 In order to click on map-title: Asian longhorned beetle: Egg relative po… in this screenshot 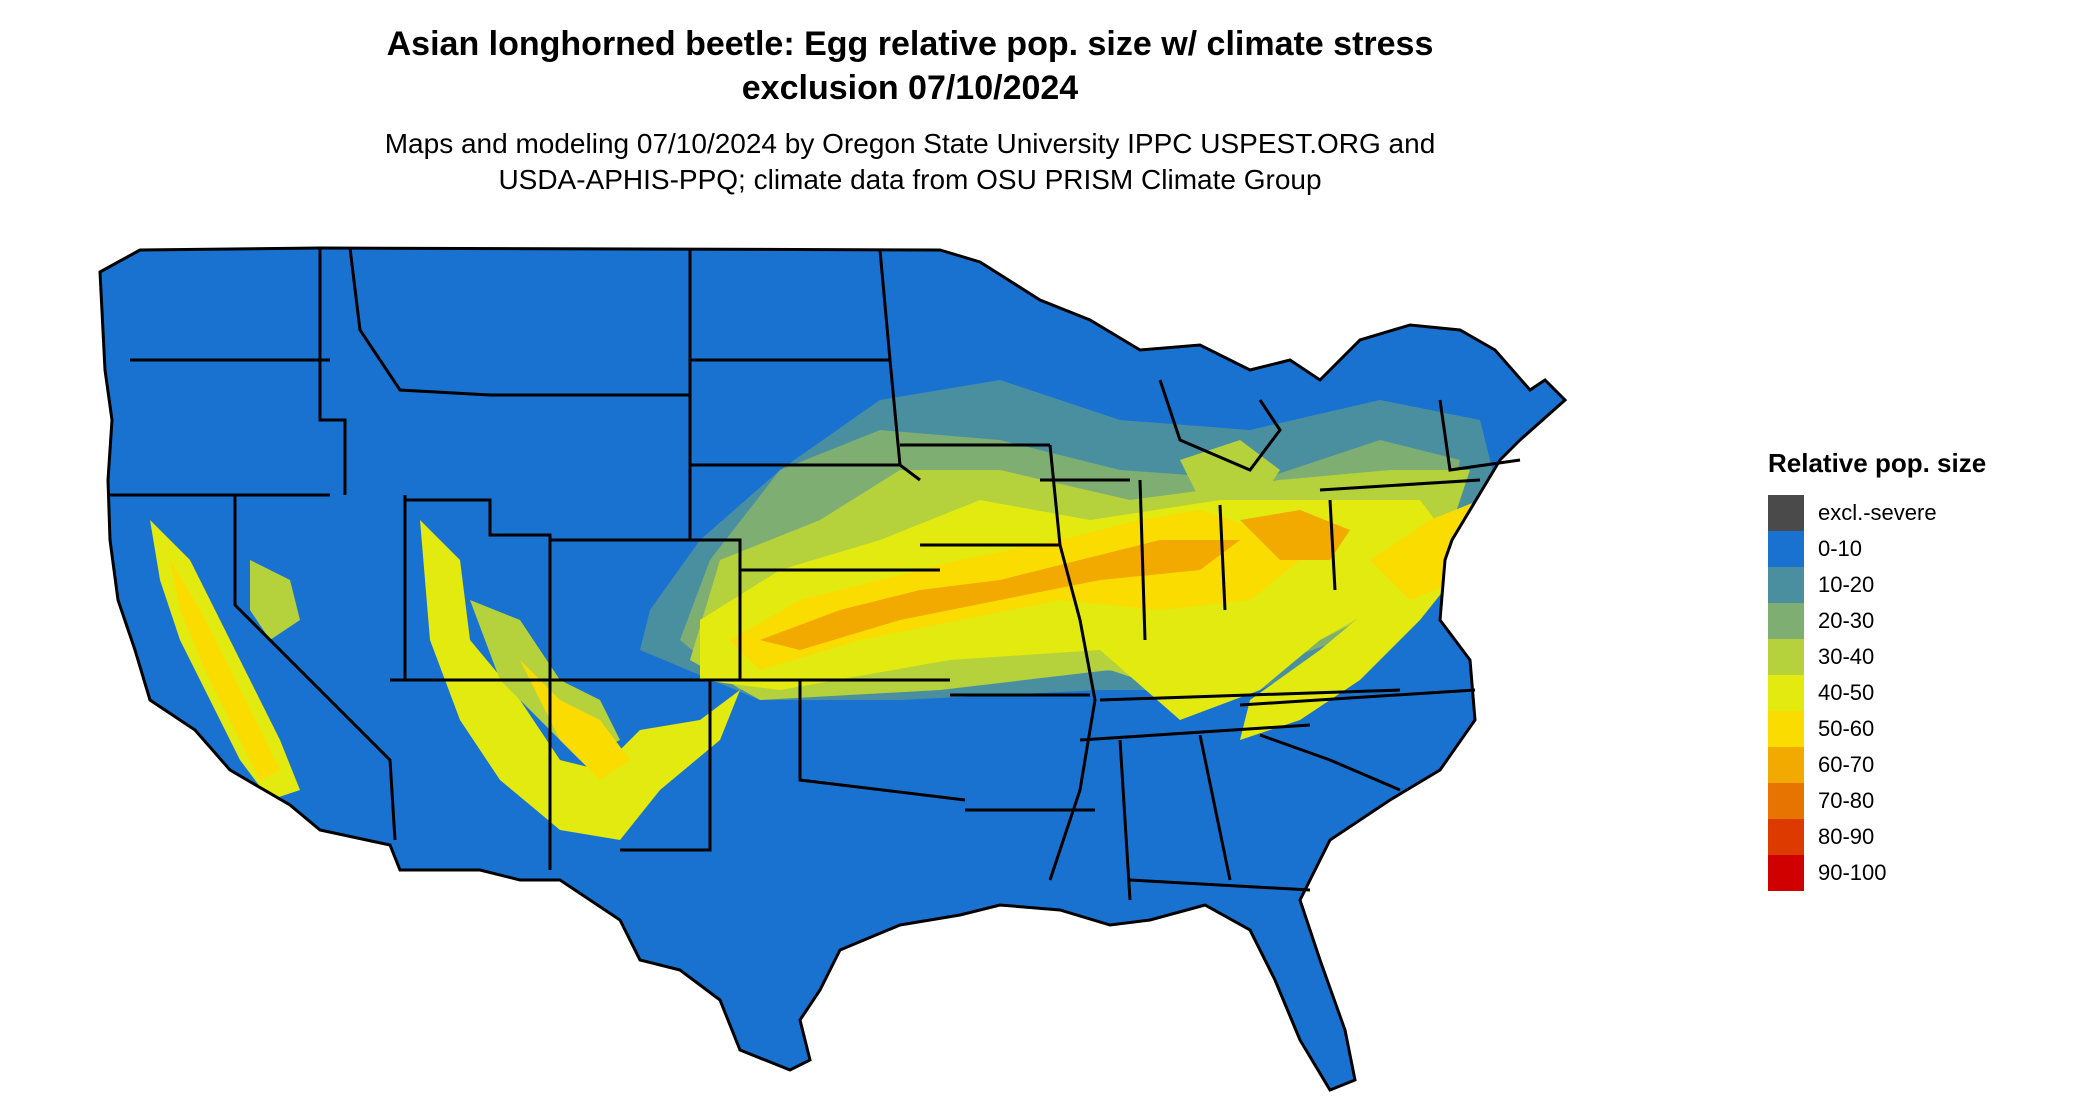, I will do `click(910, 66)`.